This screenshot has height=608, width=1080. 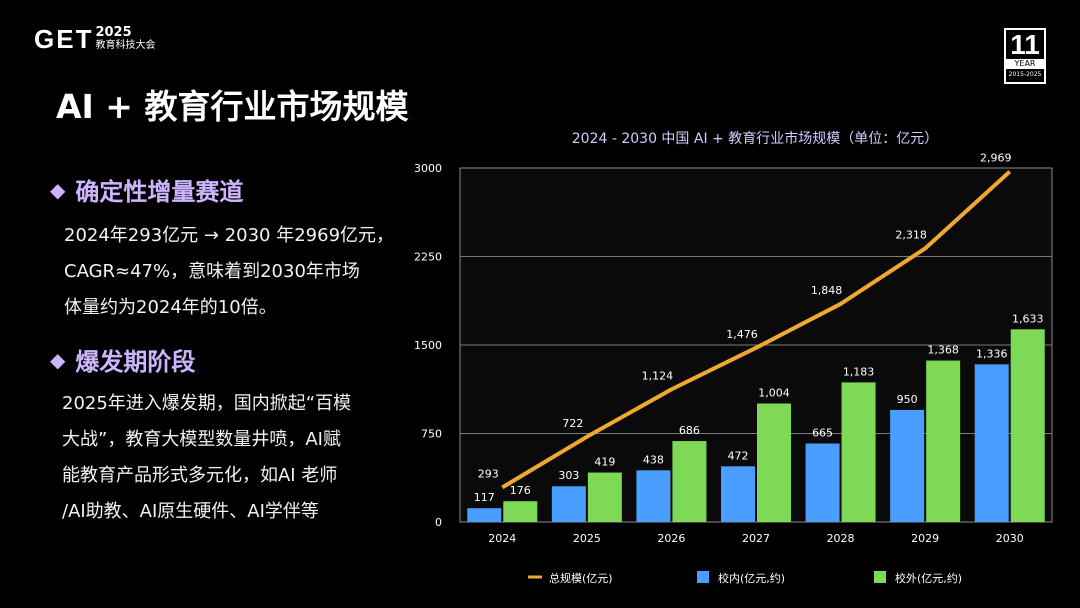 What do you see at coordinates (604, 462) in the screenshot?
I see `bar-value-label: 419` at bounding box center [604, 462].